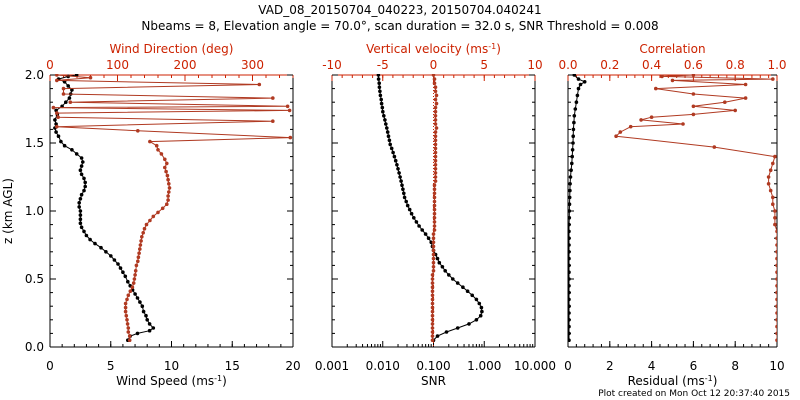  I want to click on bottom-axis-label-sup: -1, so click(709, 378).